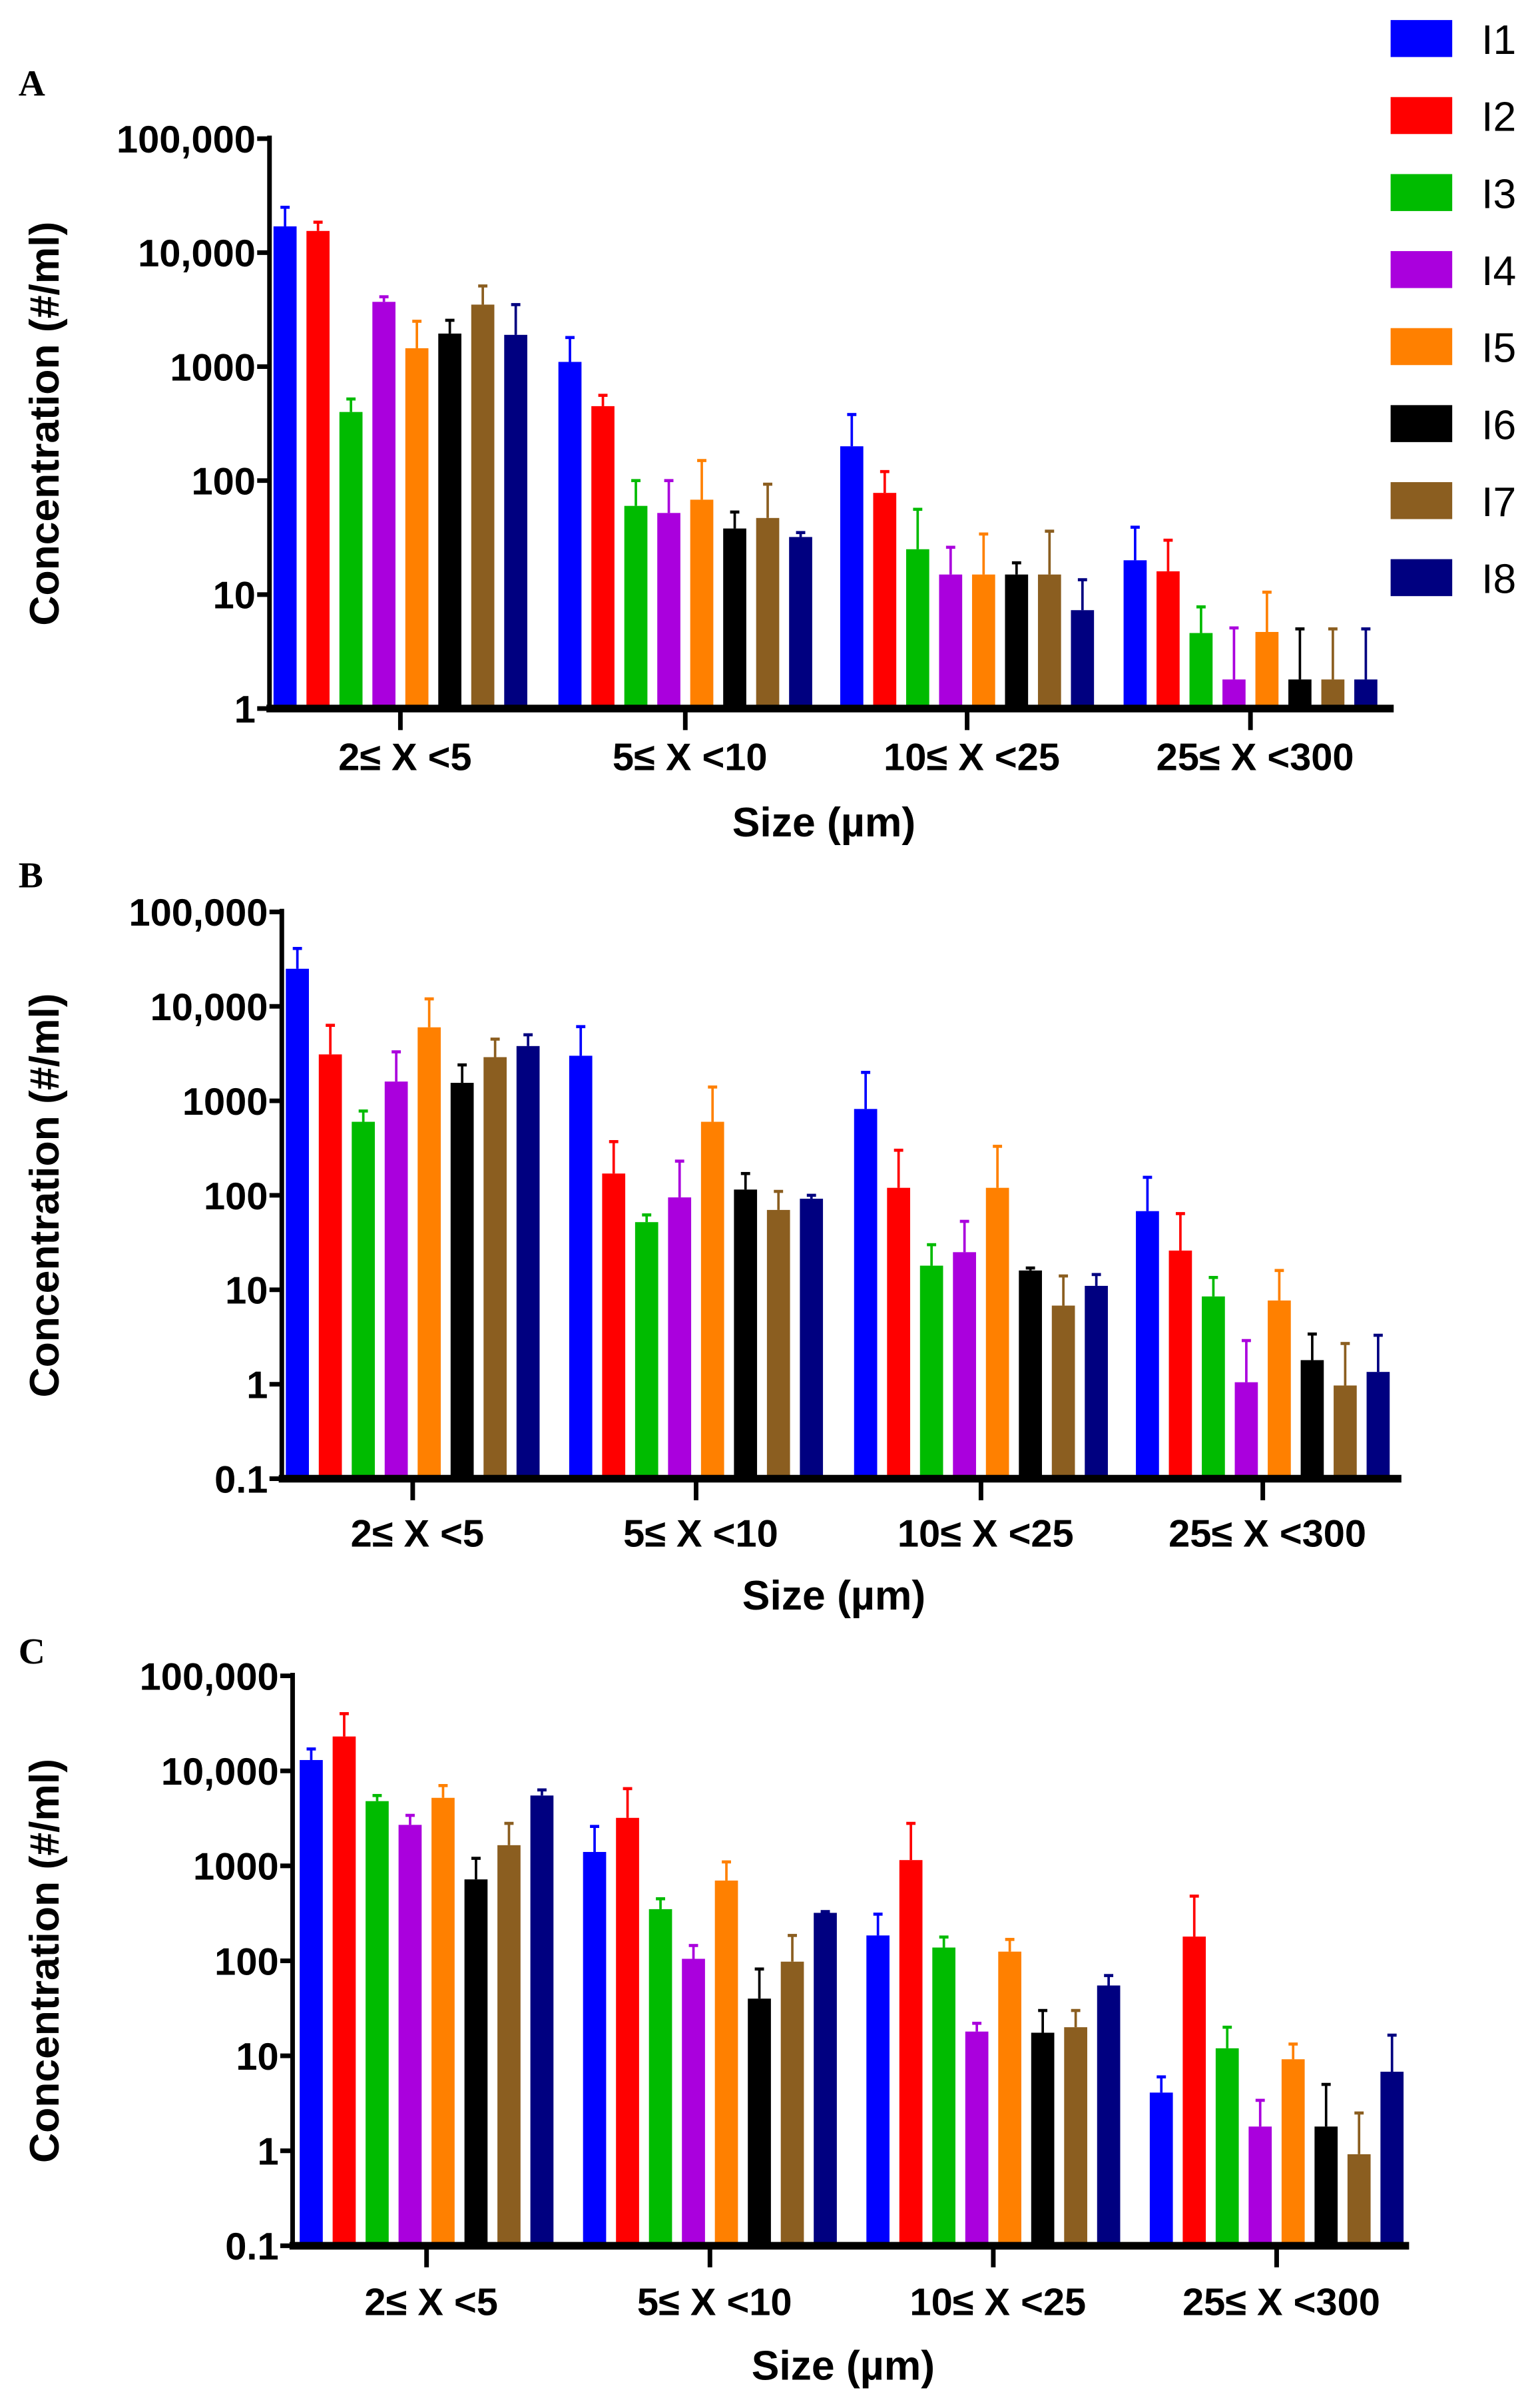 The height and width of the screenshot is (2406, 1540). Describe the element at coordinates (197, 254) in the screenshot. I see `y-tick-label: 10,000` at that location.